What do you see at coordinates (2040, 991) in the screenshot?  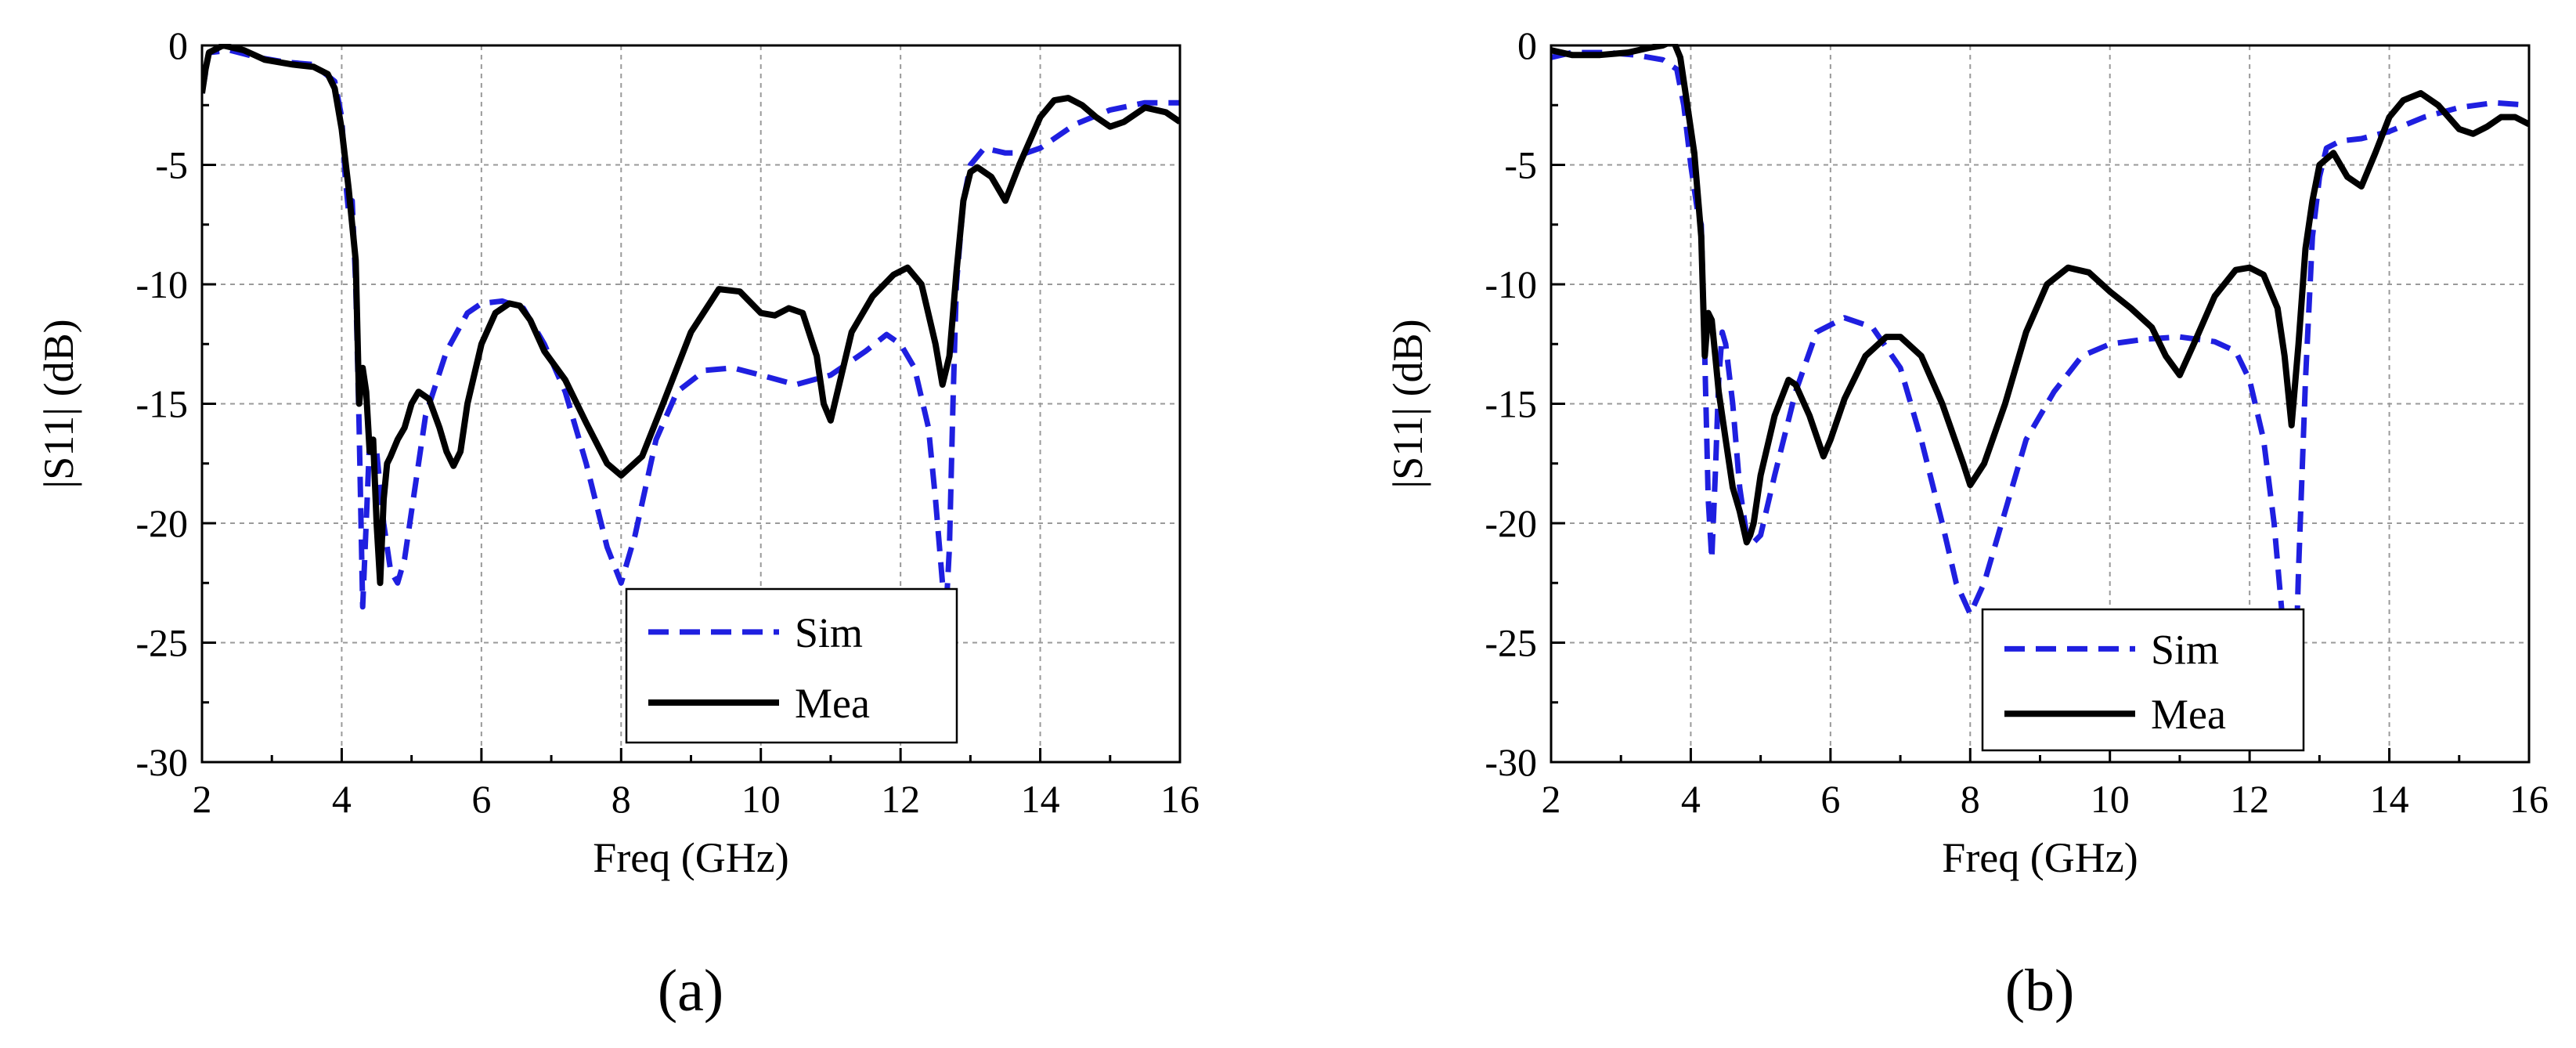 I see `chart-caption: (b)` at bounding box center [2040, 991].